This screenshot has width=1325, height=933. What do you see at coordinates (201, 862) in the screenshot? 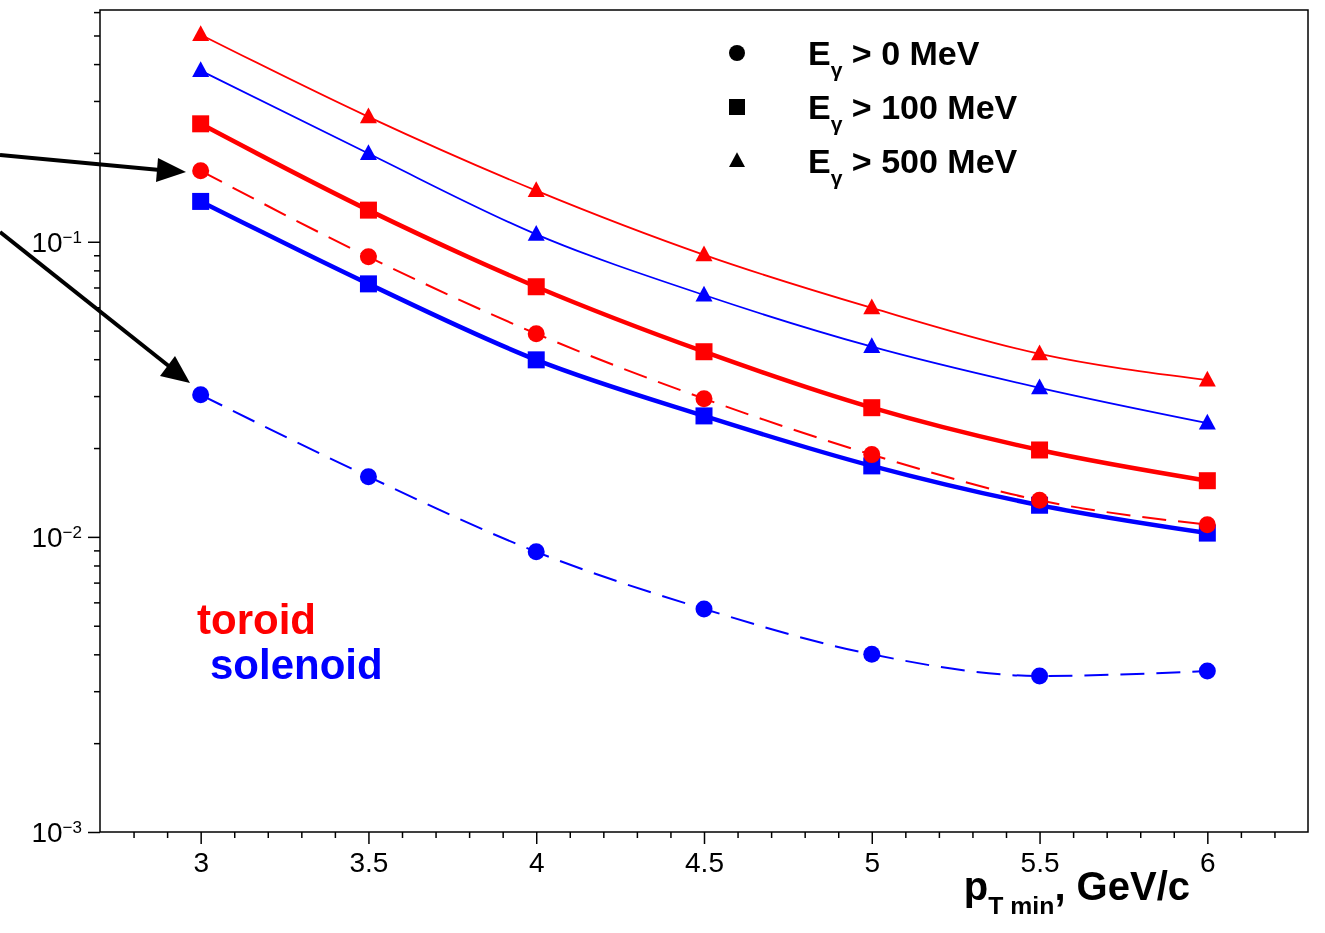
I see `x-tick-label: 3` at bounding box center [201, 862].